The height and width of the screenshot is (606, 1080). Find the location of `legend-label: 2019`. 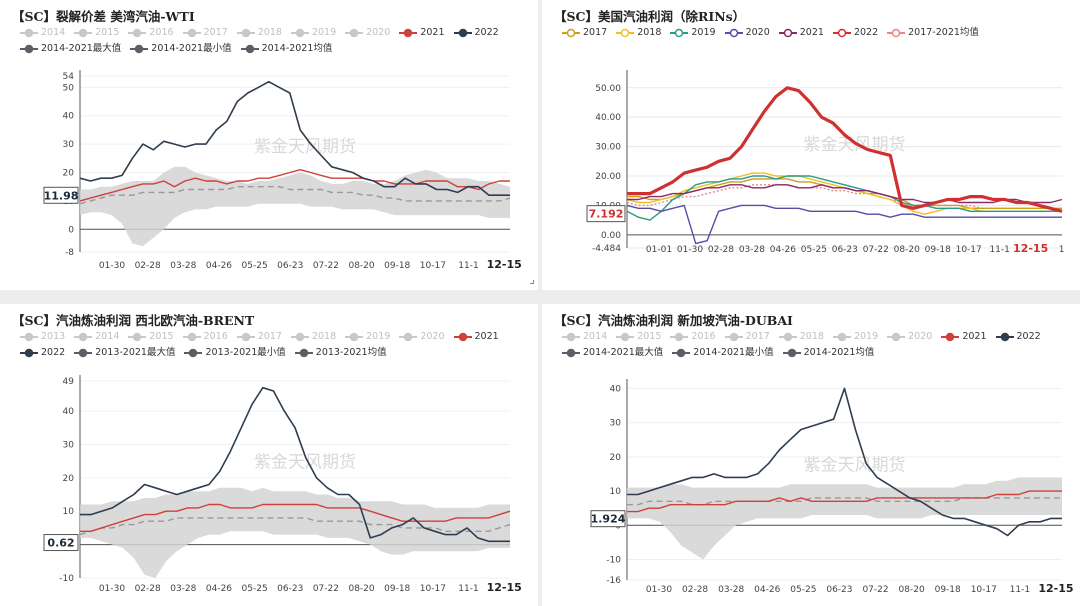

legend-label: 2019 is located at coordinates (378, 336).